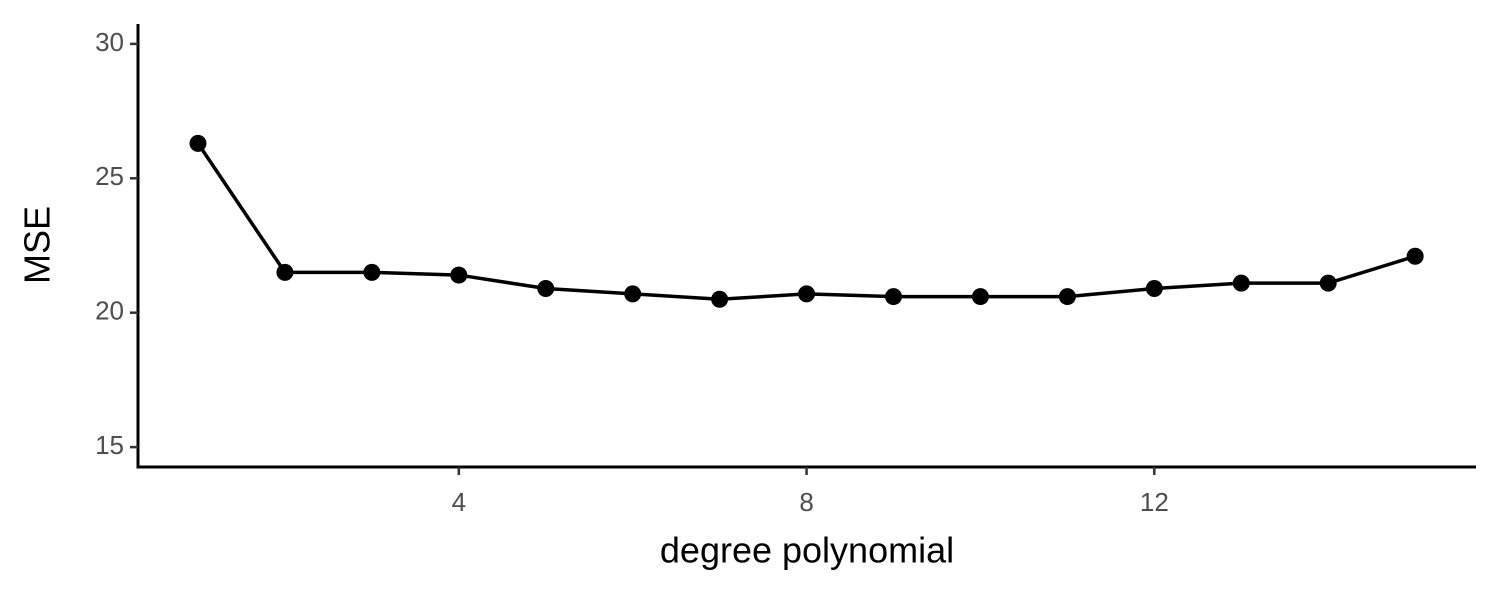 This screenshot has height=600, width=1500. Describe the element at coordinates (806, 502) in the screenshot. I see `x-tick-label: 8` at that location.